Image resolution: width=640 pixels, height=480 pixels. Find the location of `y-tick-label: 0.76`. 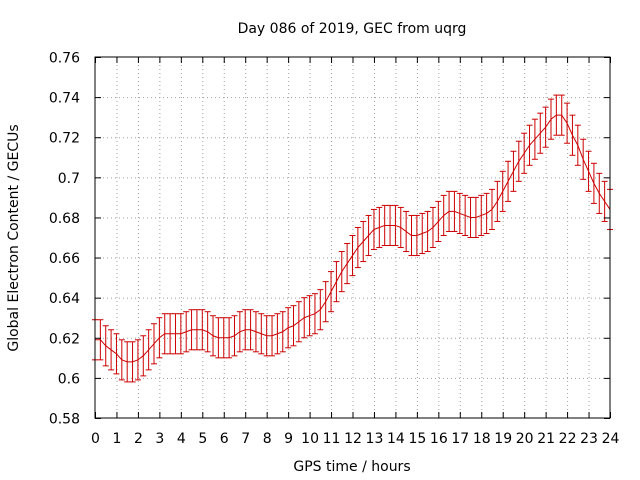

y-tick-label: 0.76 is located at coordinates (64, 59).